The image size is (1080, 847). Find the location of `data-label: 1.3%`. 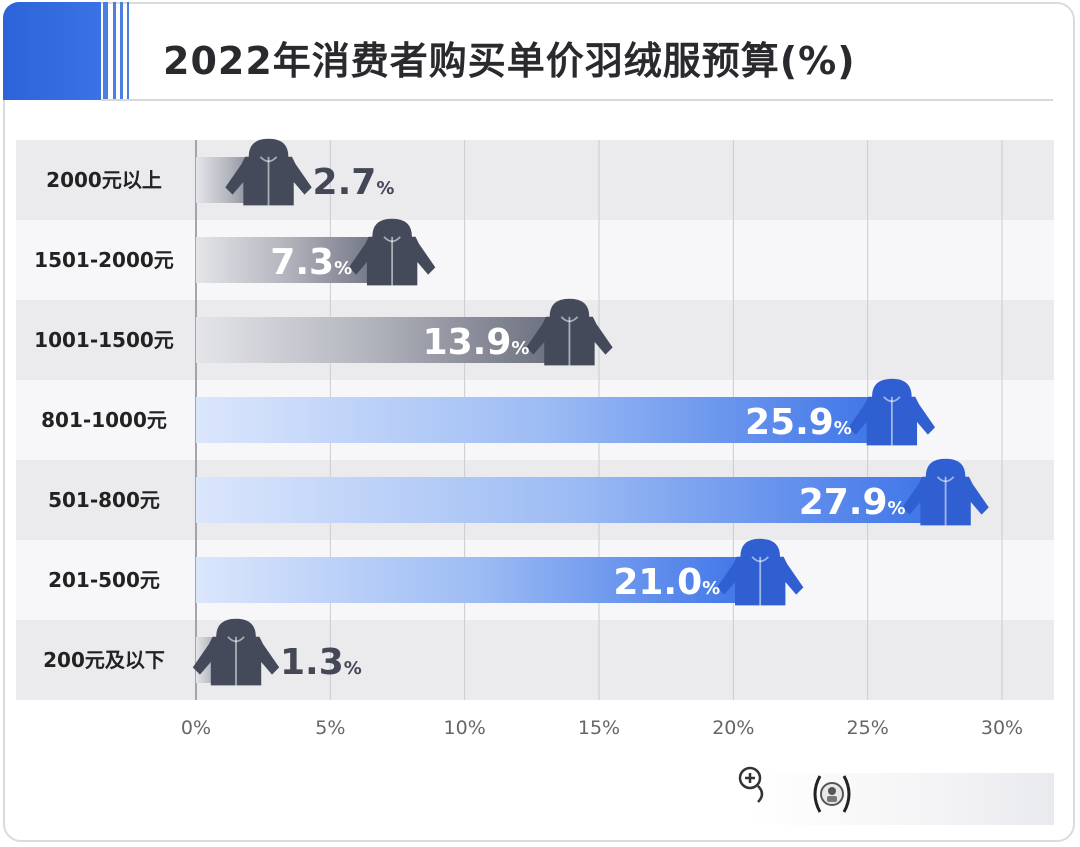

data-label: 1.3% is located at coordinates (321, 662).